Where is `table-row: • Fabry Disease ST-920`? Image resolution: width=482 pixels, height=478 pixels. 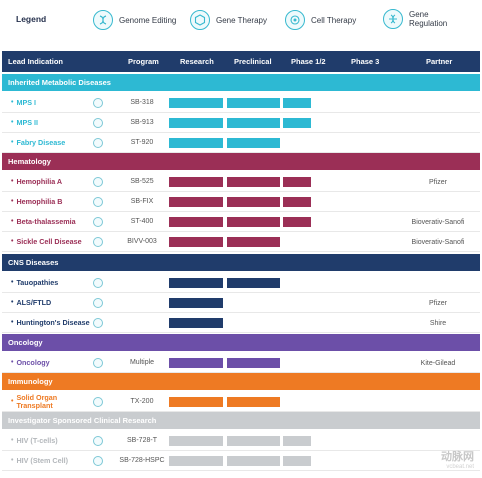 table-row: • Fabry Disease ST-920 is located at coordinates (241, 143).